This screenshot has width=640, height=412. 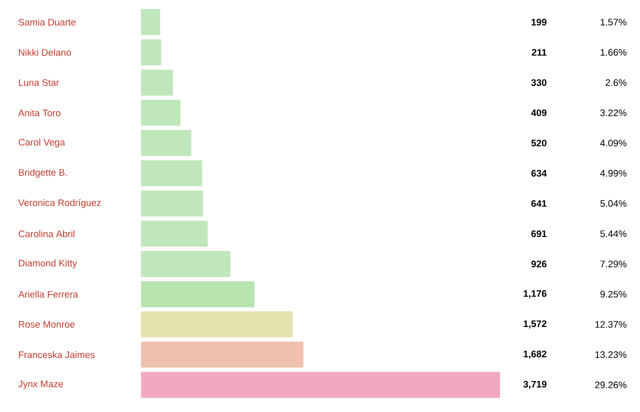 What do you see at coordinates (613, 173) in the screenshot?
I see `text: 4.99%` at bounding box center [613, 173].